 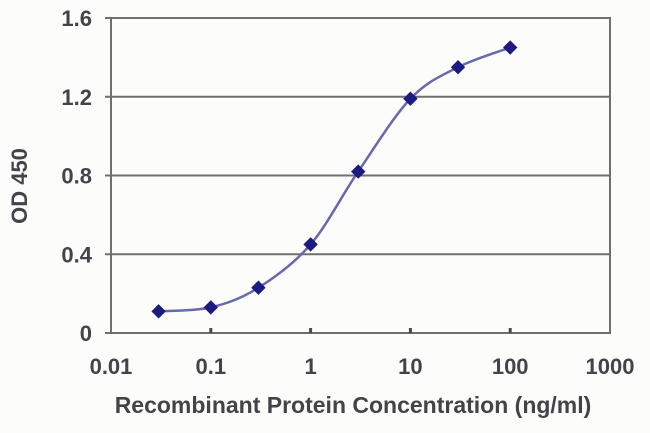 I want to click on x-tick-label: 0.1, so click(x=211, y=366).